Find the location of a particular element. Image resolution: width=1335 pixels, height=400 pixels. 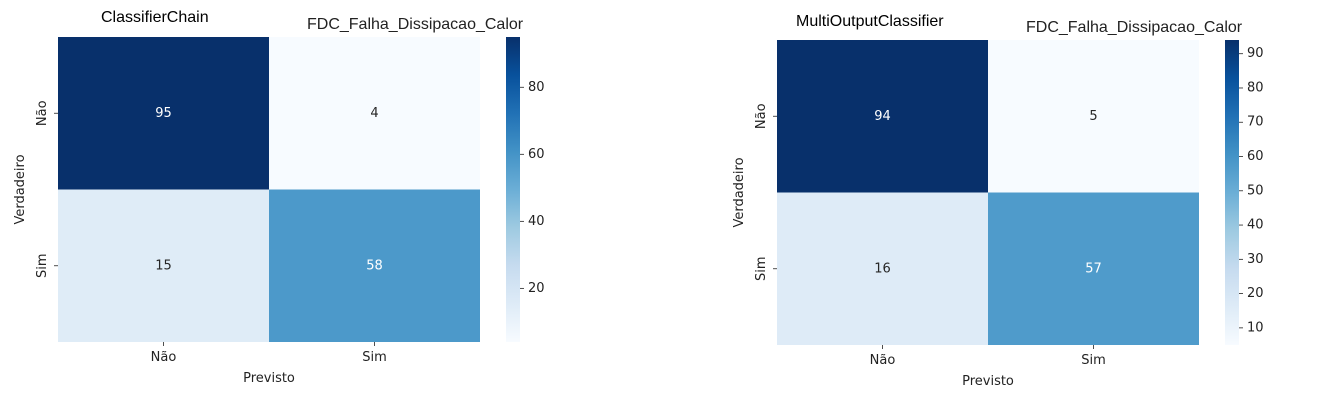

colorbar-tick-label-6: 70 is located at coordinates (1255, 122).